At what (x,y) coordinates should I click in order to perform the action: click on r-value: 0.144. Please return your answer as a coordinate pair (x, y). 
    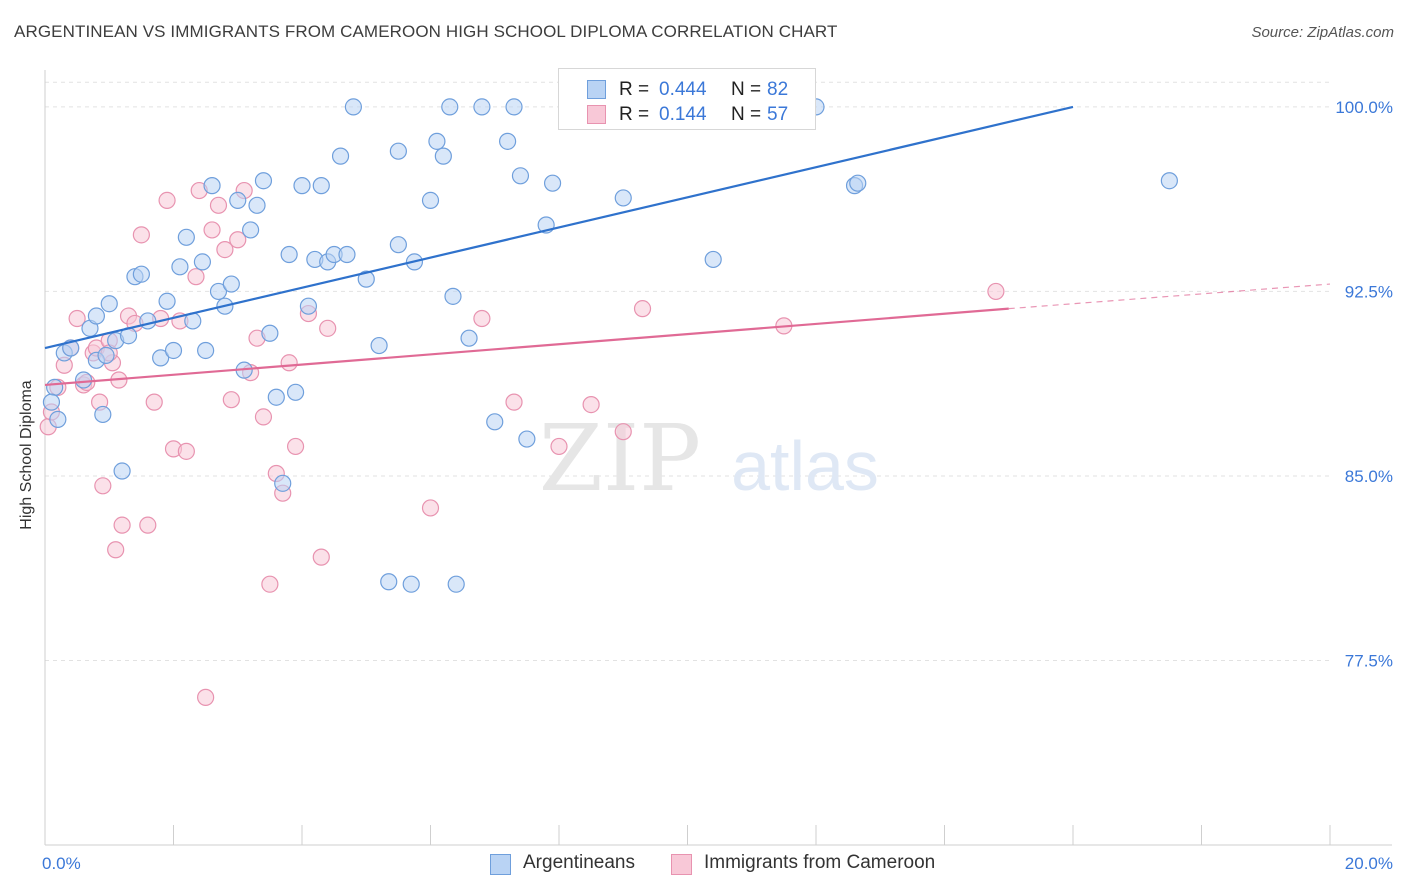
    Looking at the image, I should click on (683, 114).